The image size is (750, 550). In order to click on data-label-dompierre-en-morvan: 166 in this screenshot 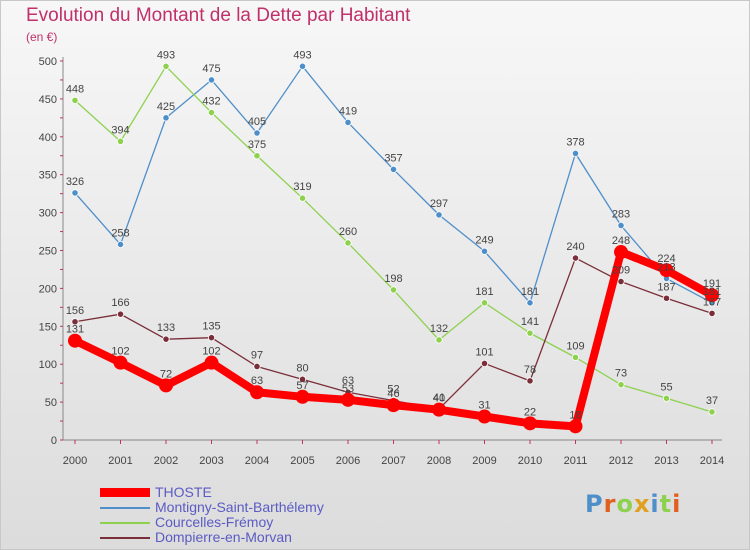, I will do `click(120, 303)`.